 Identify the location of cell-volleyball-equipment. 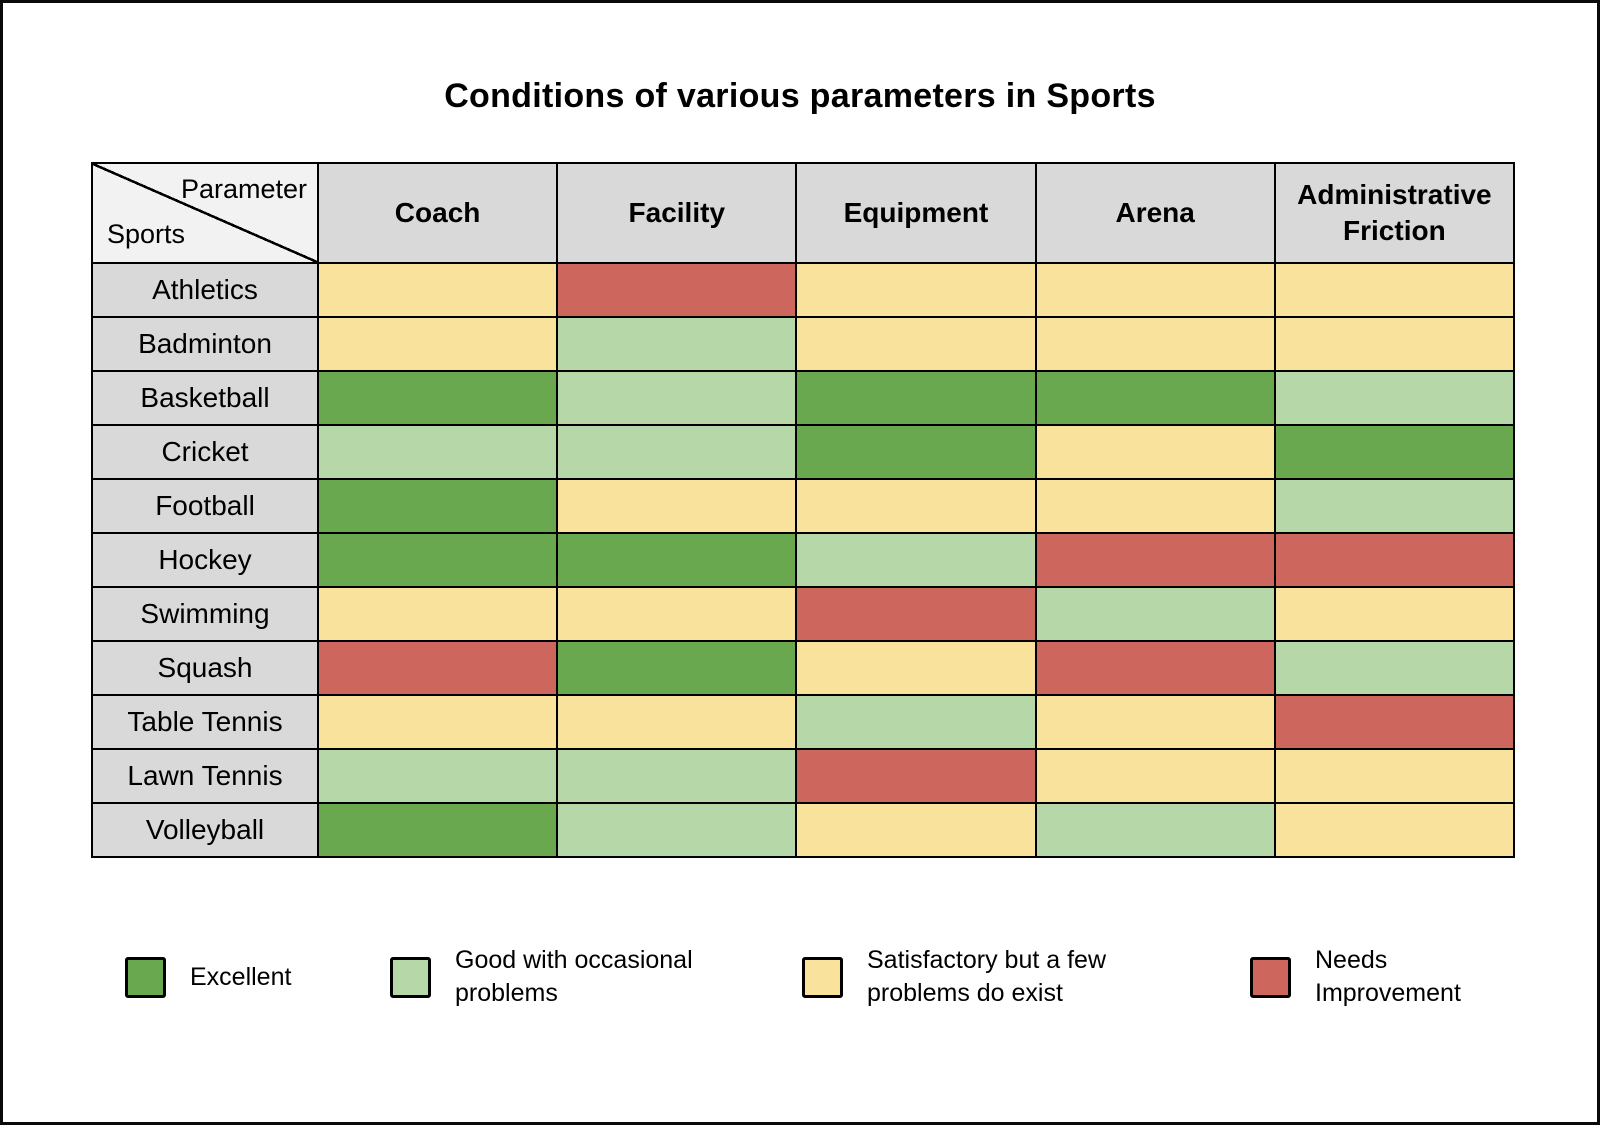
(916, 830).